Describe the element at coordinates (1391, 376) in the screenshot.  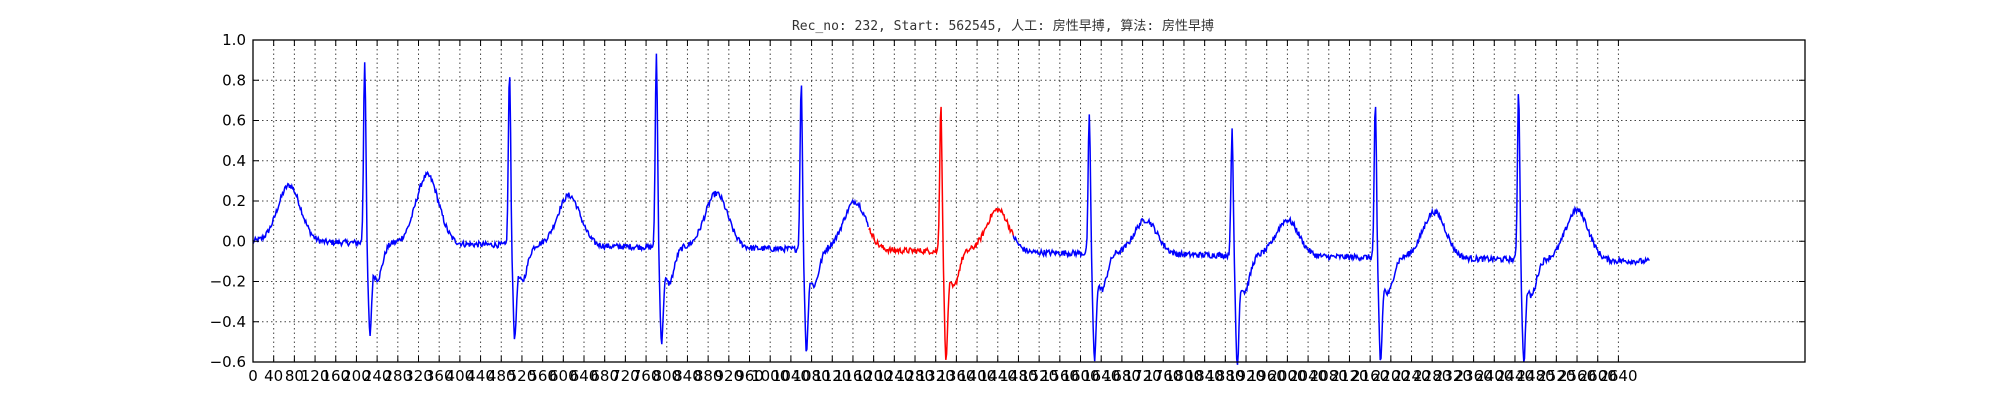
I see `x-tick-label: 2200` at that location.